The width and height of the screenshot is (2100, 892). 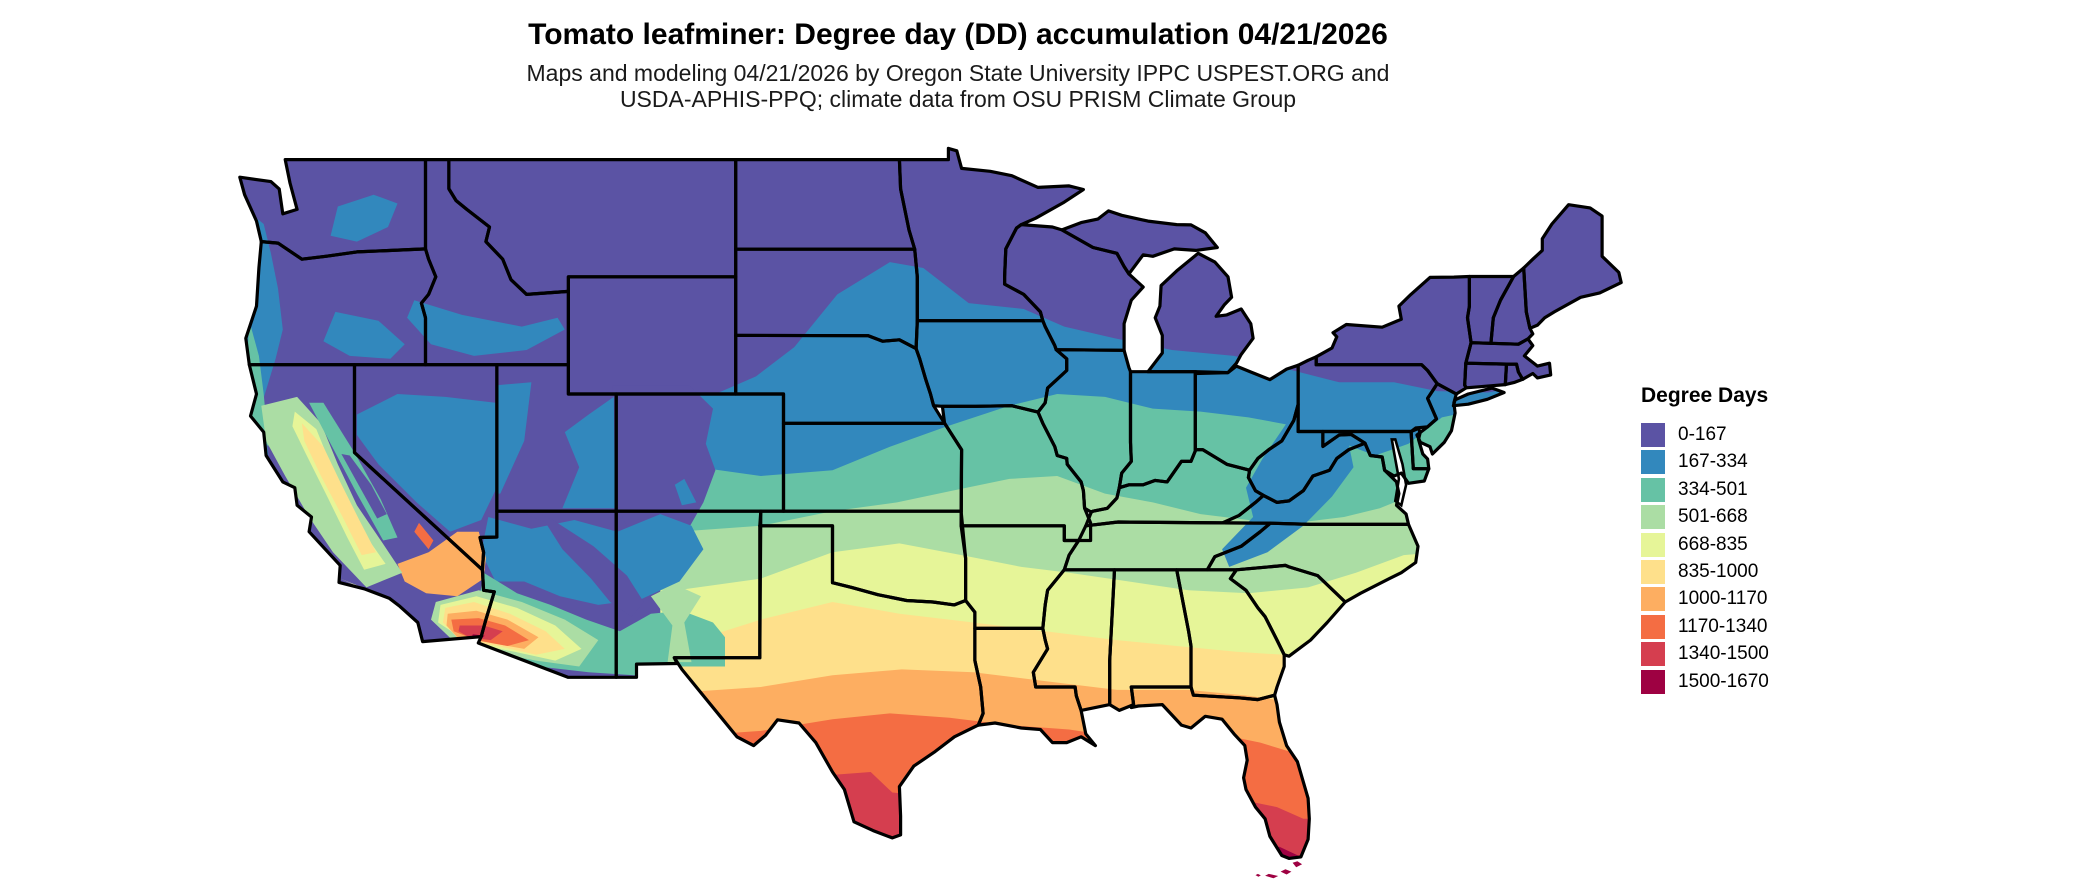 I want to click on legend-item: 334-501, so click(x=1761, y=489).